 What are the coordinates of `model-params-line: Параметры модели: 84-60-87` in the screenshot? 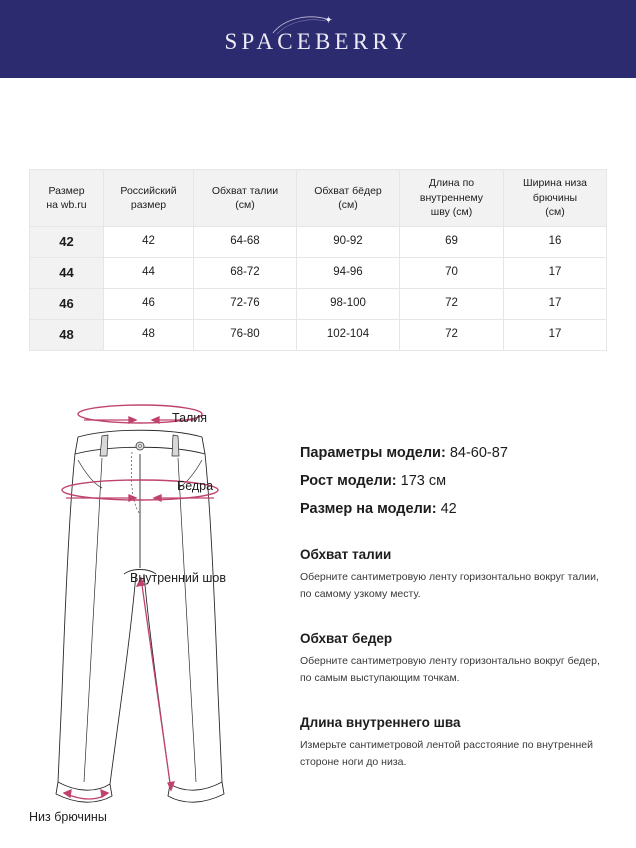 It's located at (455, 453).